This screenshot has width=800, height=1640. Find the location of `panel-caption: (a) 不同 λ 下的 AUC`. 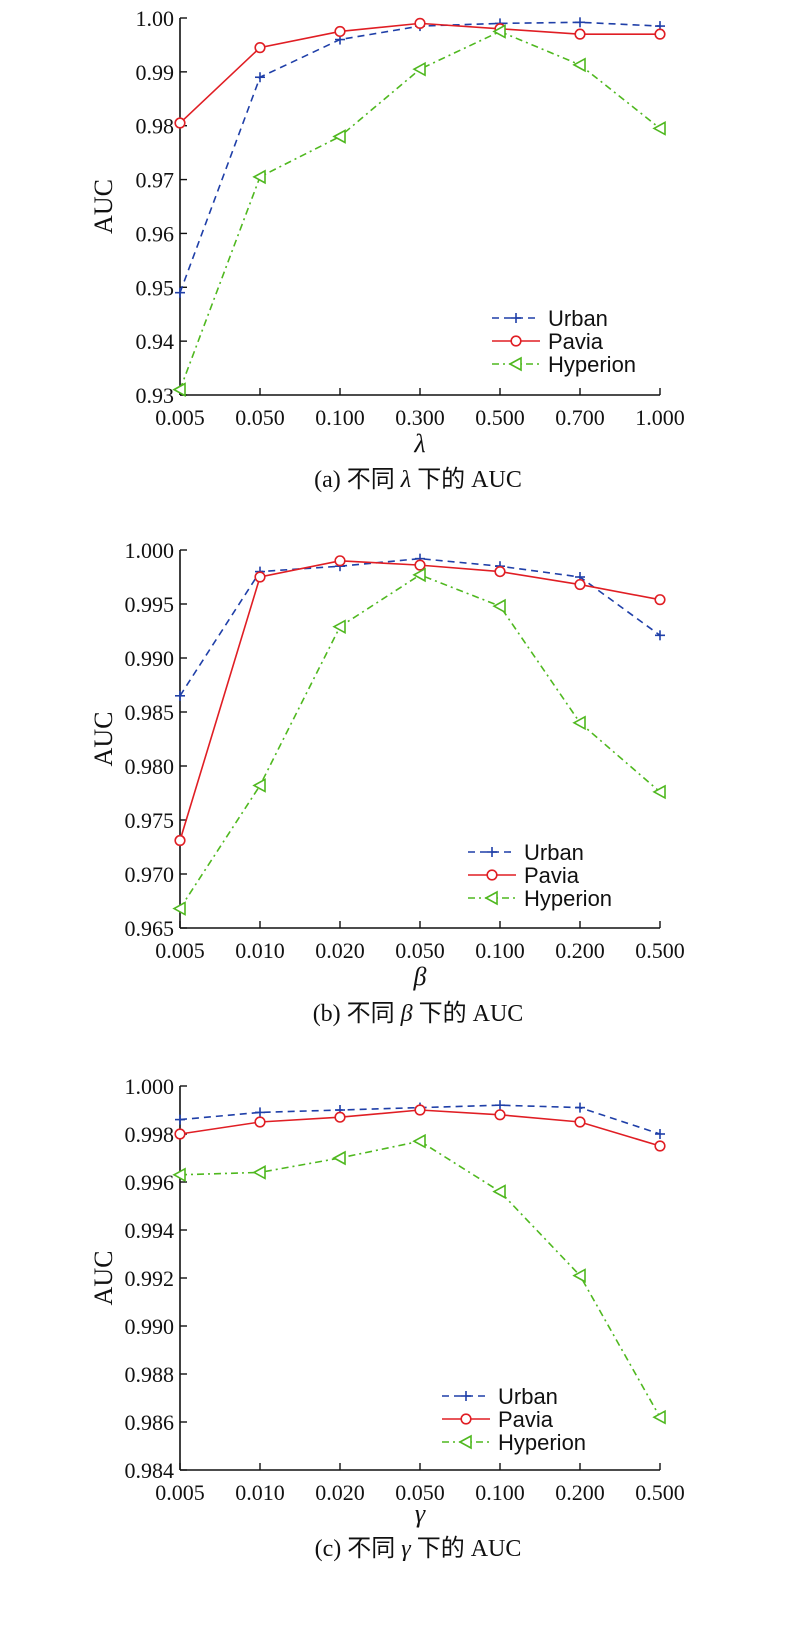

panel-caption: (a) 不同 λ 下的 AUC is located at coordinates (418, 479).